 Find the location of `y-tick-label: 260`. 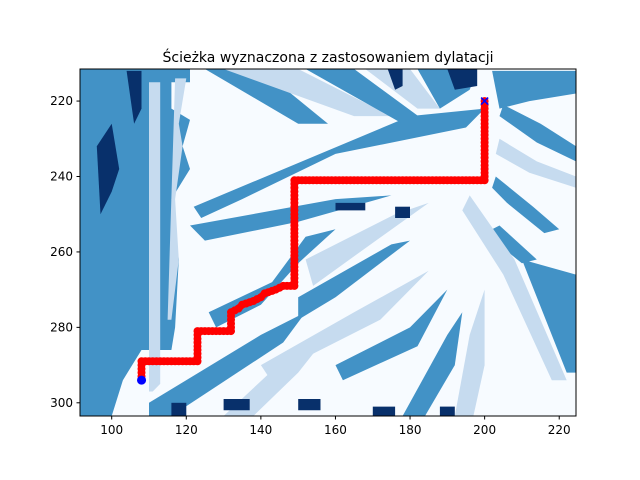

y-tick-label: 260 is located at coordinates (61, 252).